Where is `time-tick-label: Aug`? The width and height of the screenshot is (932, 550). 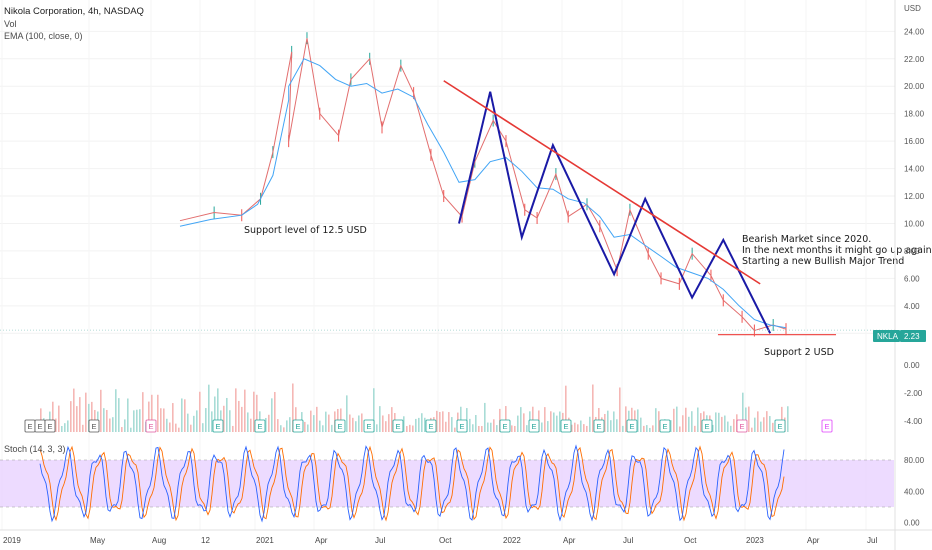
time-tick-label: Aug is located at coordinates (159, 540).